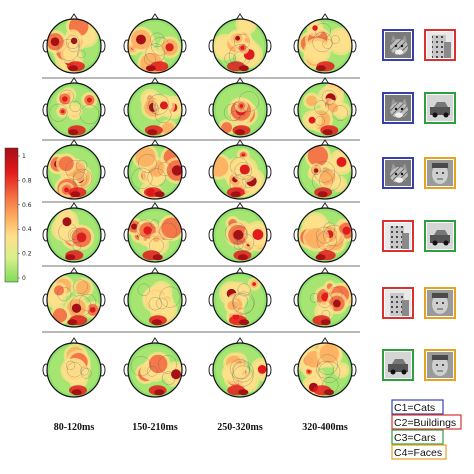 The height and width of the screenshot is (474, 474). Describe the element at coordinates (74, 427) in the screenshot. I see `time-label-1: 80-120ms` at that location.